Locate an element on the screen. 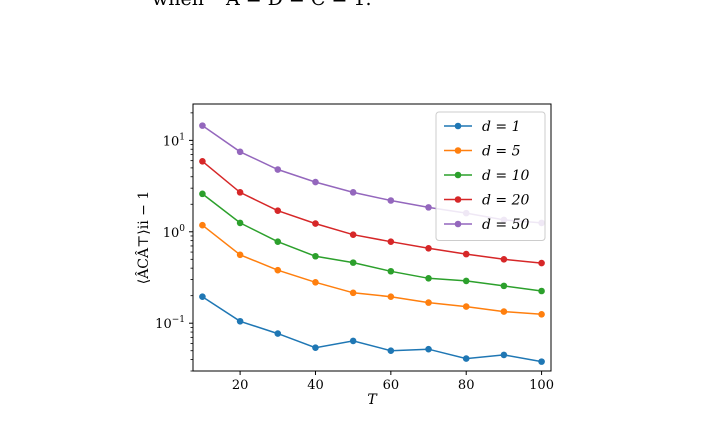 The height and width of the screenshot is (446, 724). x-tick-label: 100 is located at coordinates (541, 385).